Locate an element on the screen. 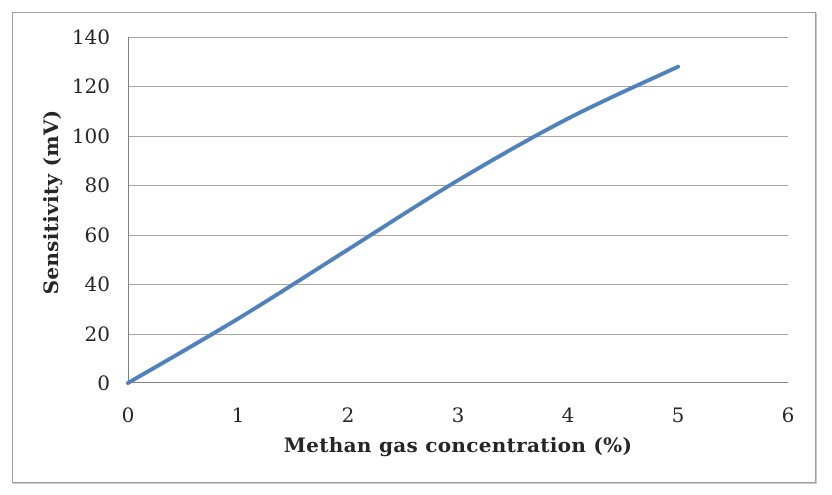  x-tick-label: 3 is located at coordinates (458, 415).